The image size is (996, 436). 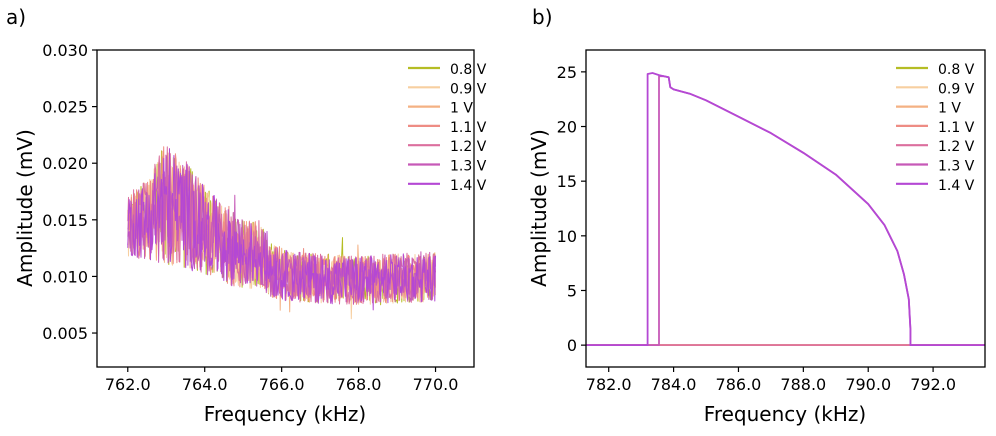 What do you see at coordinates (771, 380) in the screenshot?
I see `panel-b-x-ticks: 782.0 784.0 786.0 788.0 790.0 792.0` at bounding box center [771, 380].